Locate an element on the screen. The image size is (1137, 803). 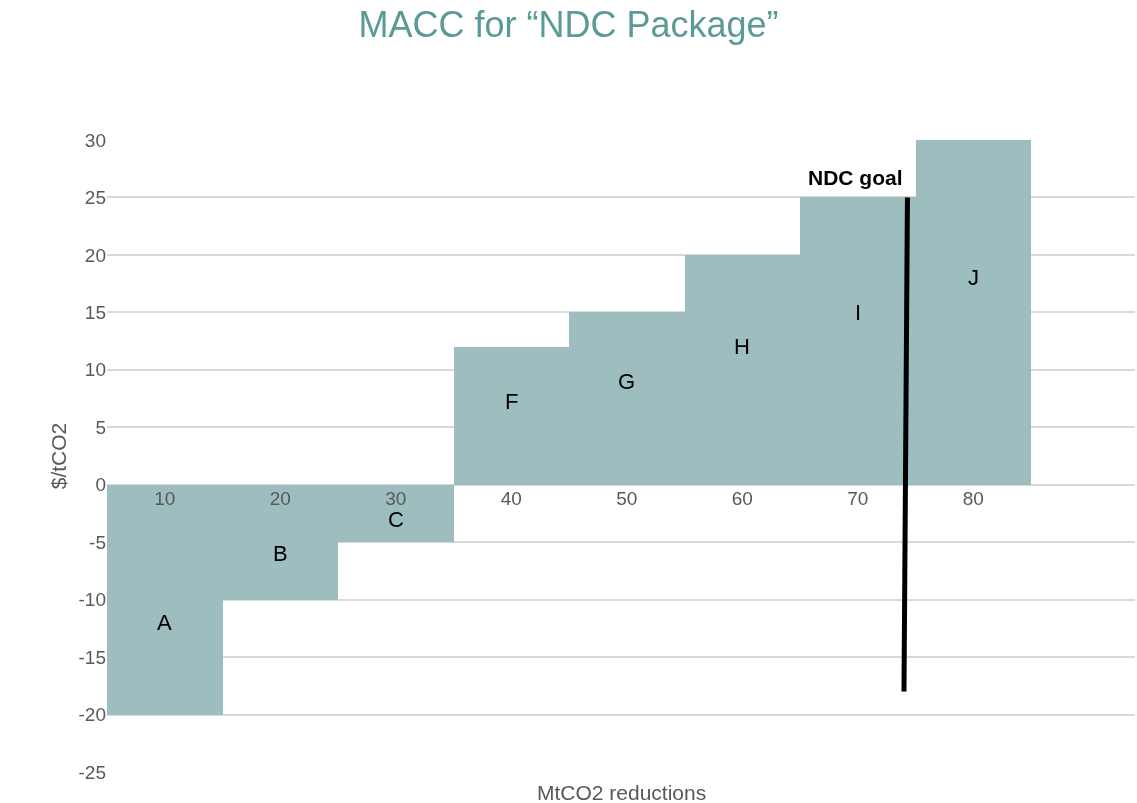
x-tick-label: 40 is located at coordinates (511, 498).